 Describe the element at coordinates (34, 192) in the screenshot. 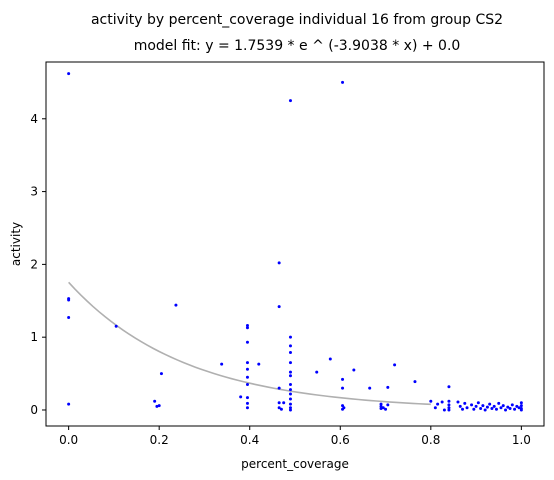

I see `y-tick-label: 3` at that location.